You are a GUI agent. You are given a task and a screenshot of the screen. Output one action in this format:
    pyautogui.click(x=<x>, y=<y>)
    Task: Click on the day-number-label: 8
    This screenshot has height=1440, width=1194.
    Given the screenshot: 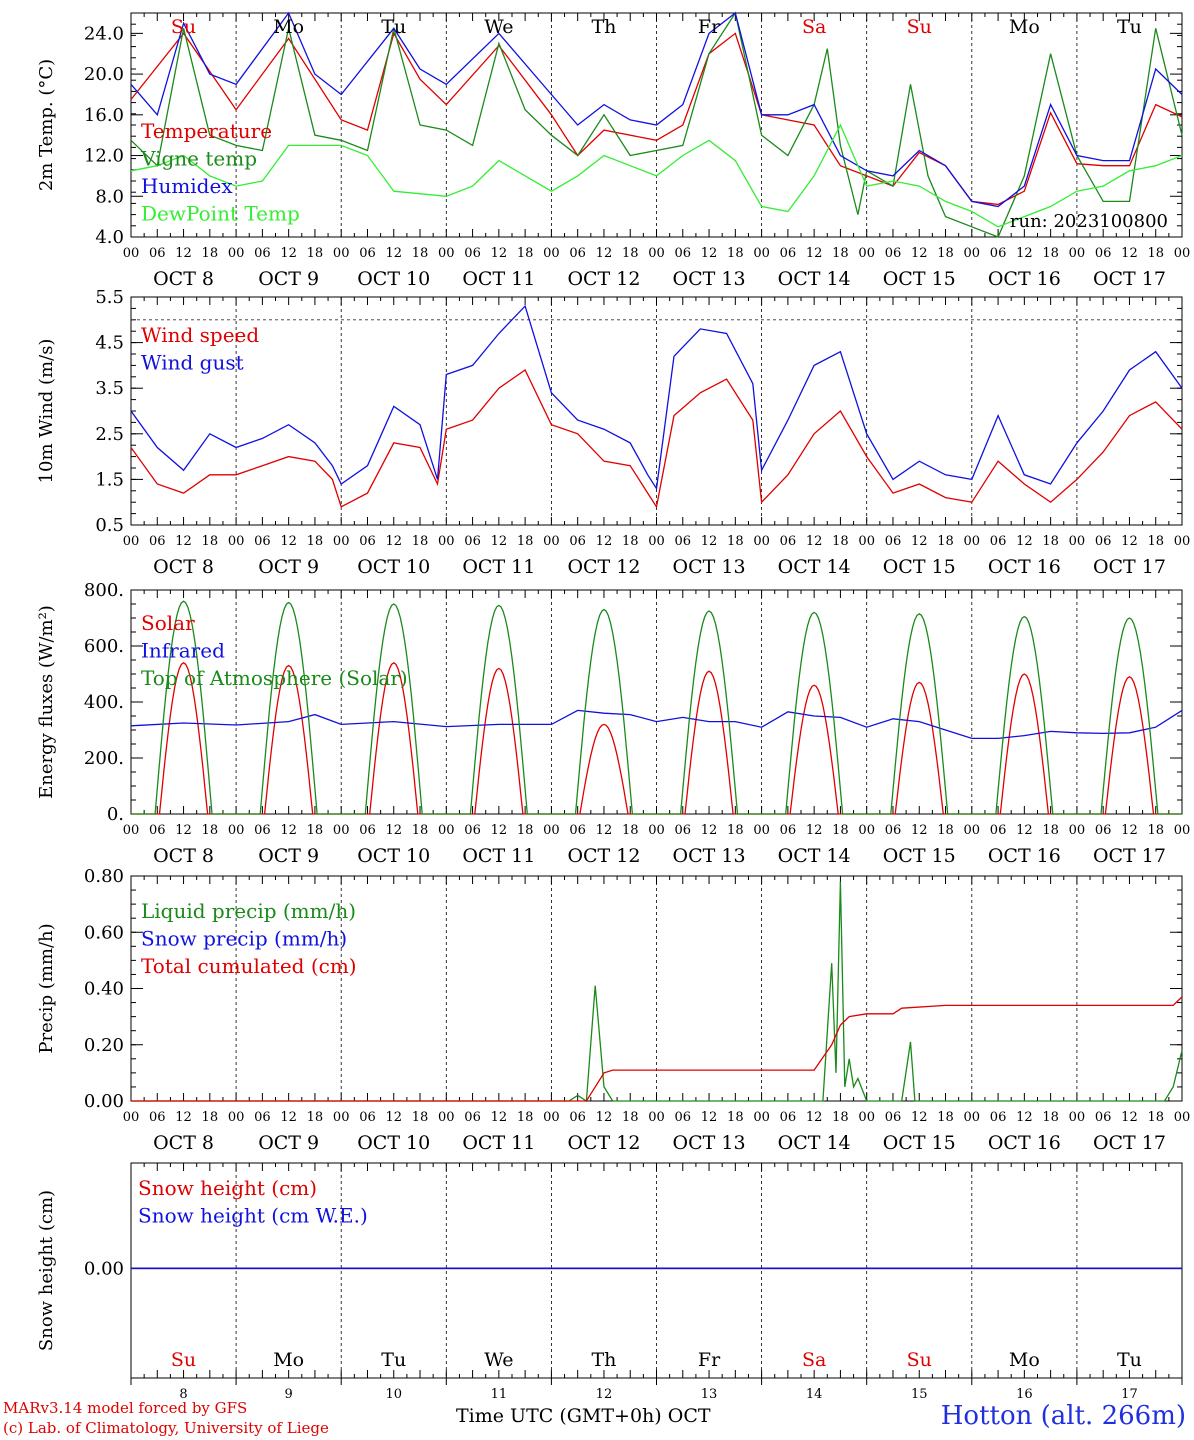 What is the action you would take?
    pyautogui.click(x=183, y=1394)
    